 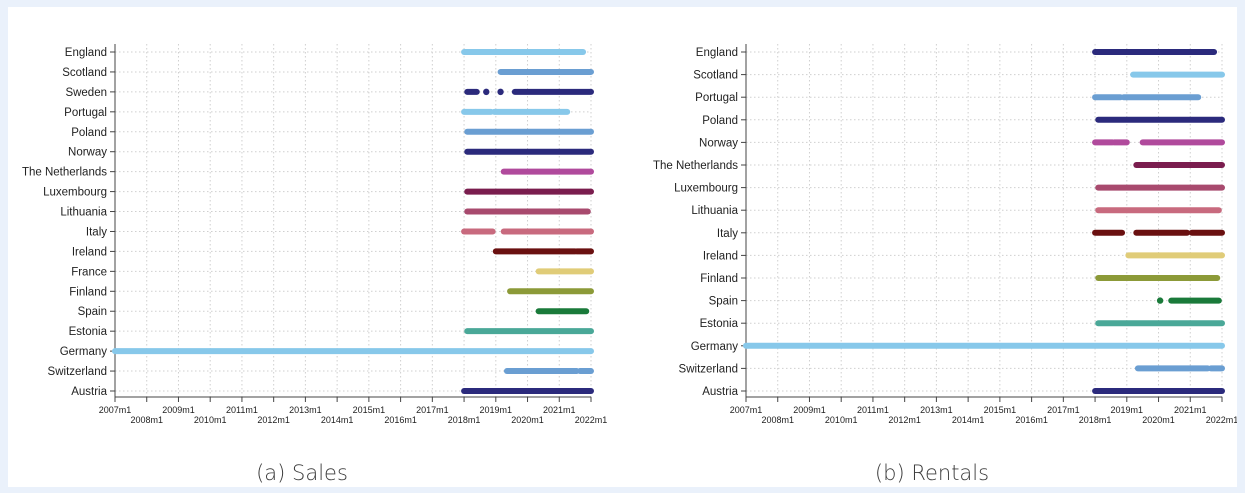 I want to click on sales-x-tick-label: 2012m1, so click(x=273, y=420).